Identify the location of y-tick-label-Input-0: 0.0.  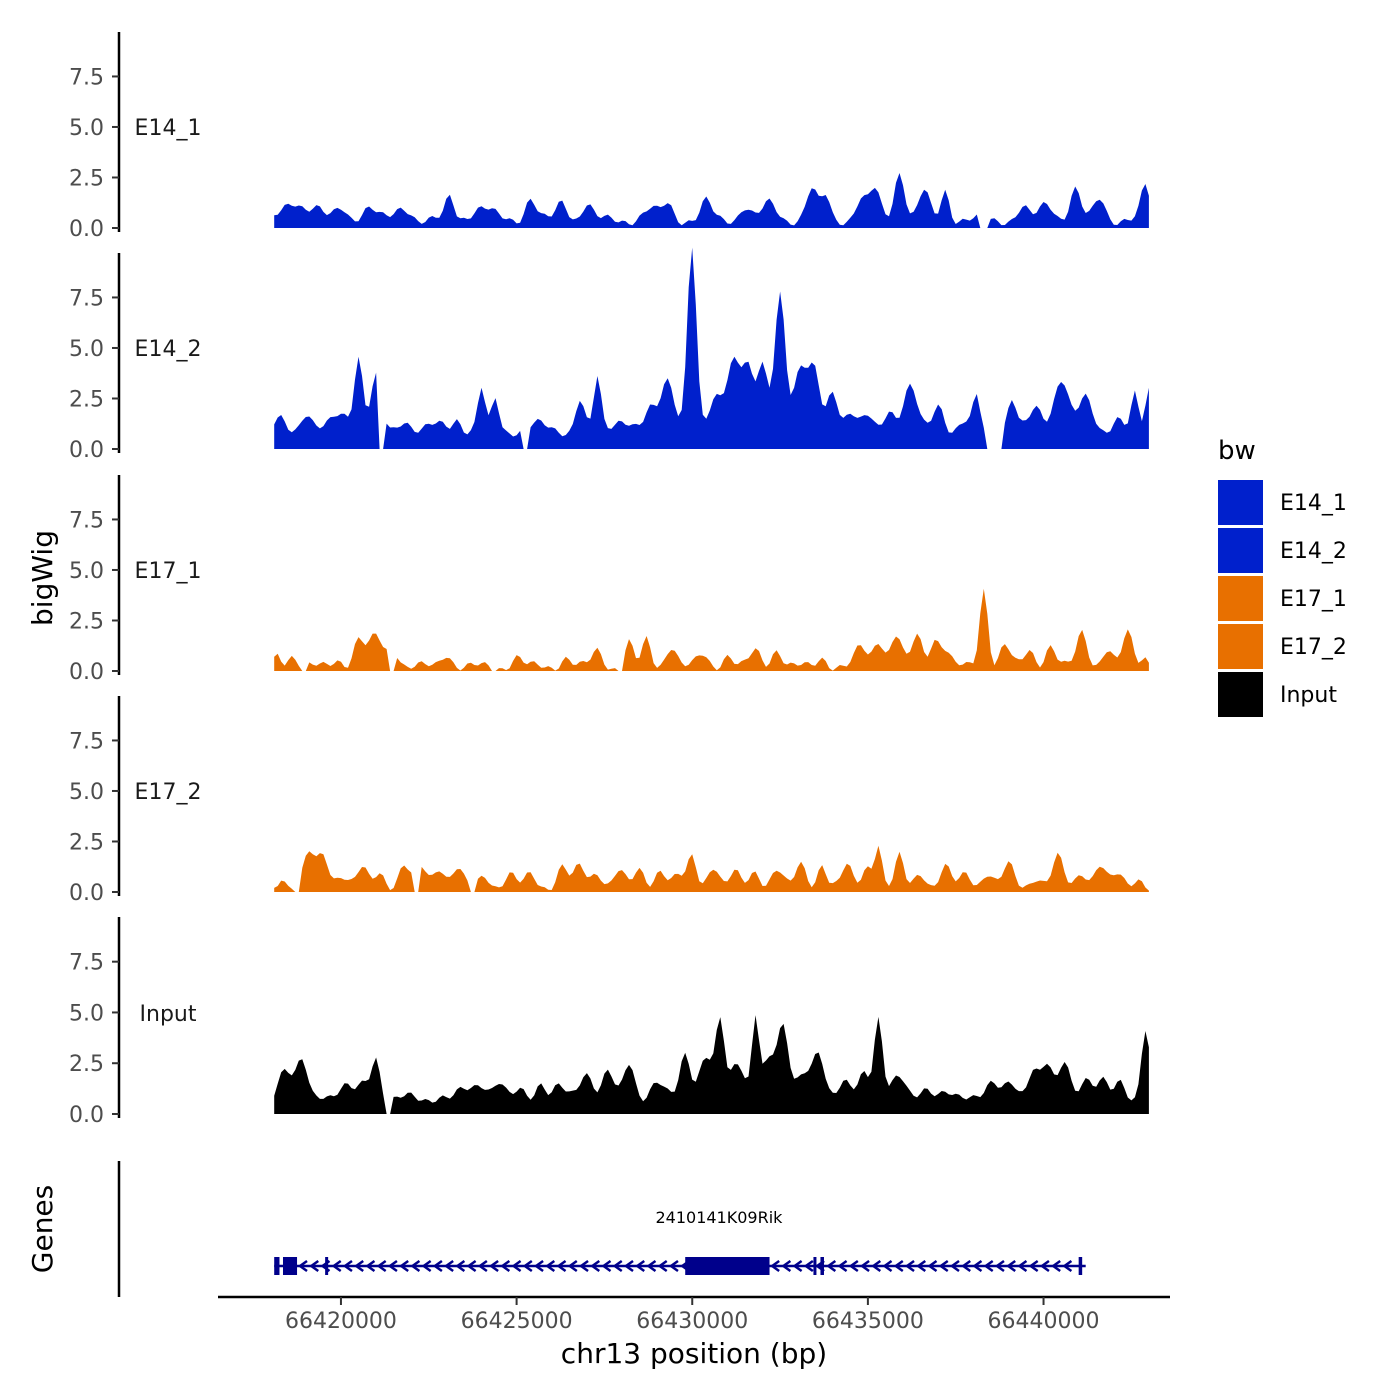
(86, 1115).